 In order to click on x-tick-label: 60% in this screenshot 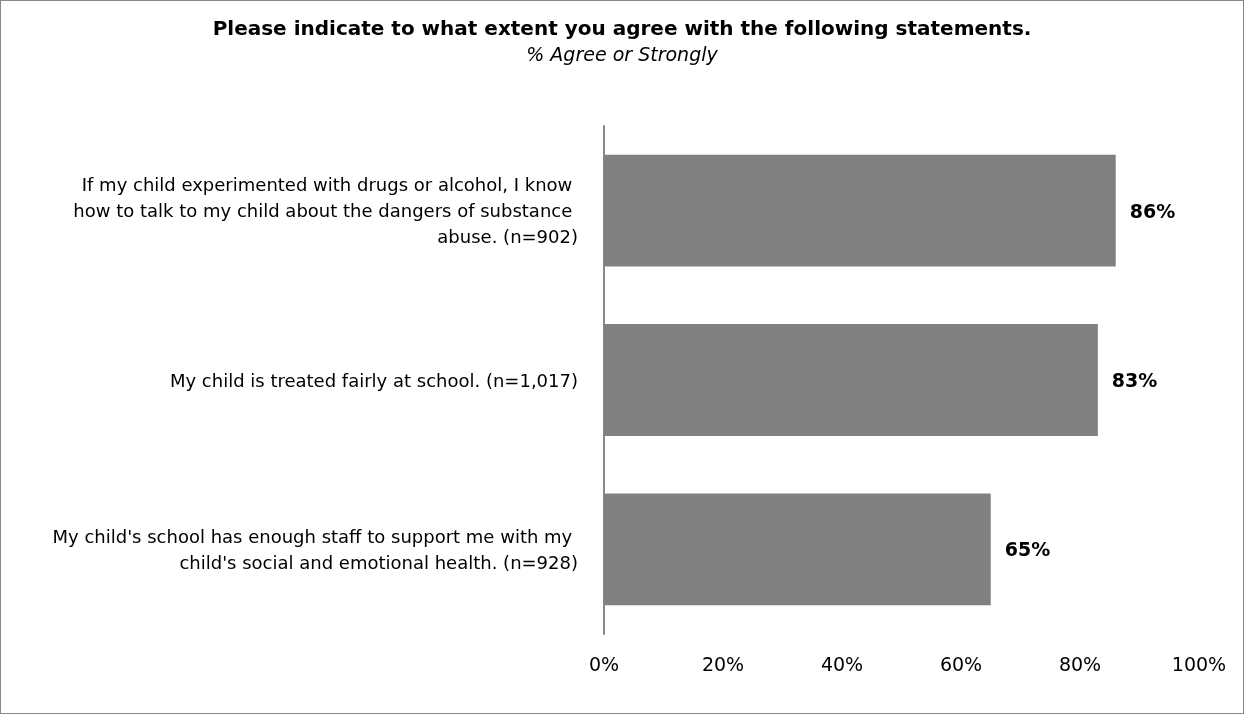, I will do `click(961, 663)`.